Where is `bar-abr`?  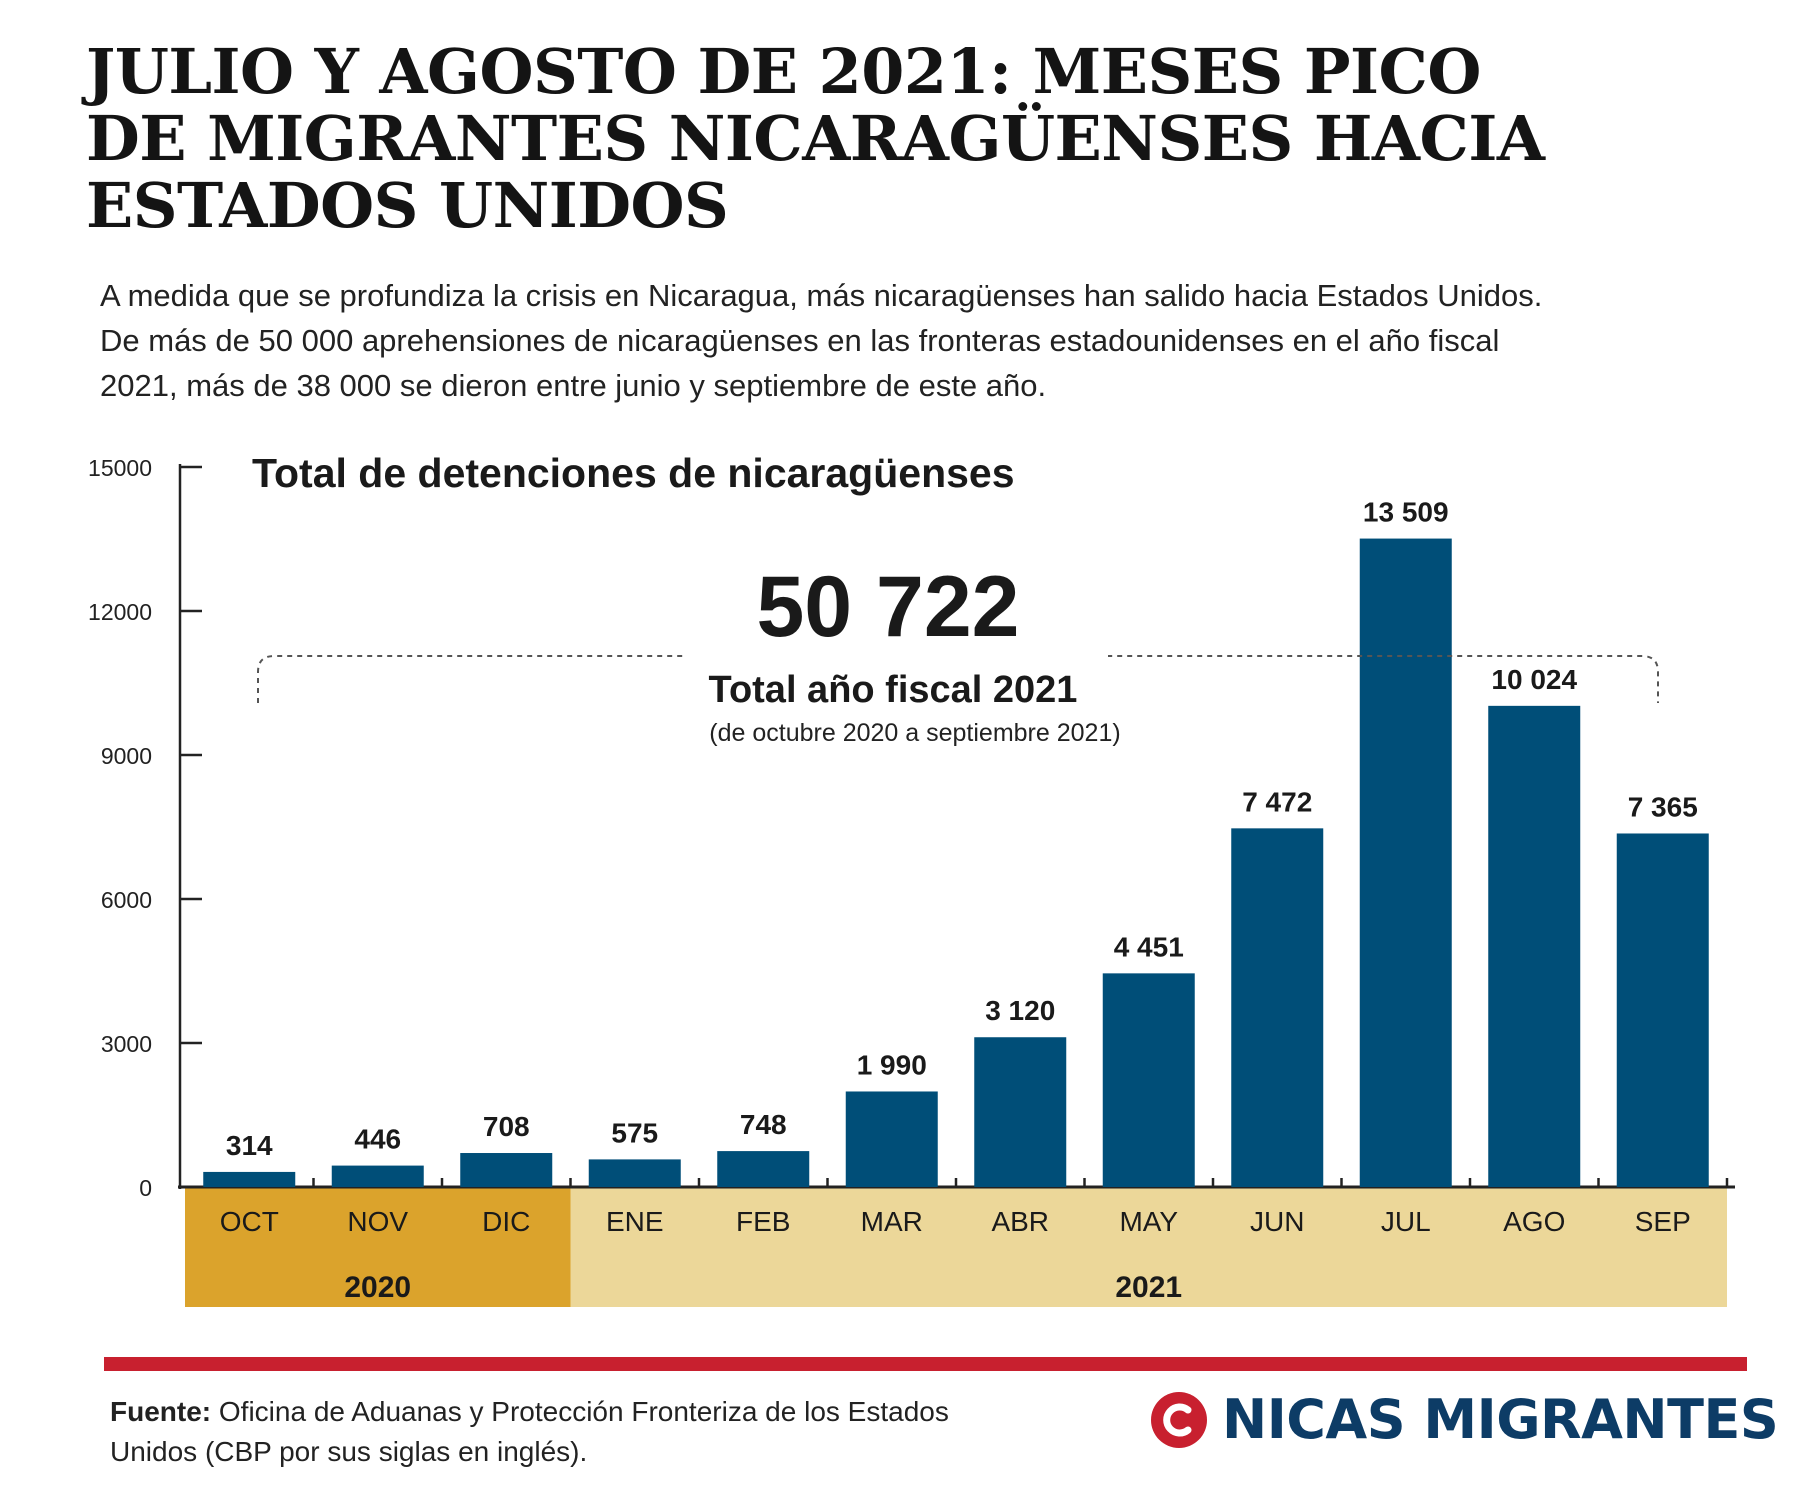 bar-abr is located at coordinates (1020, 1112).